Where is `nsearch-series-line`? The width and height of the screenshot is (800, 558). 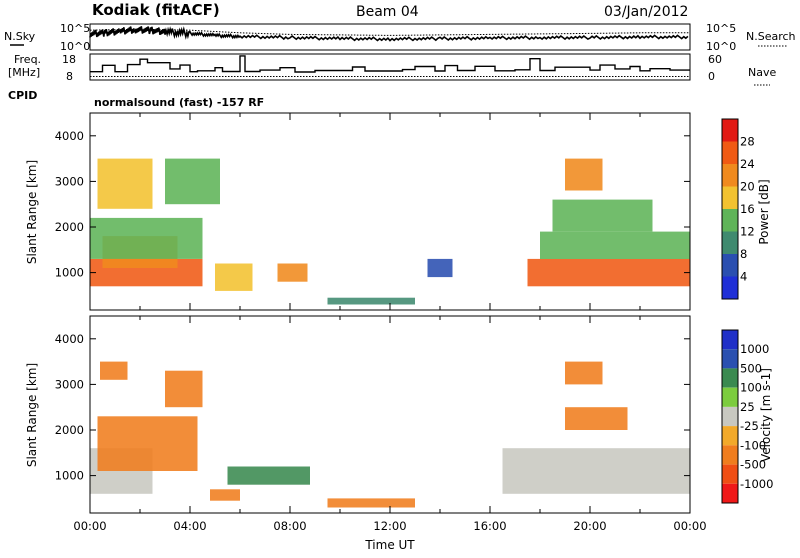
nsearch-series-line is located at coordinates (389, 32).